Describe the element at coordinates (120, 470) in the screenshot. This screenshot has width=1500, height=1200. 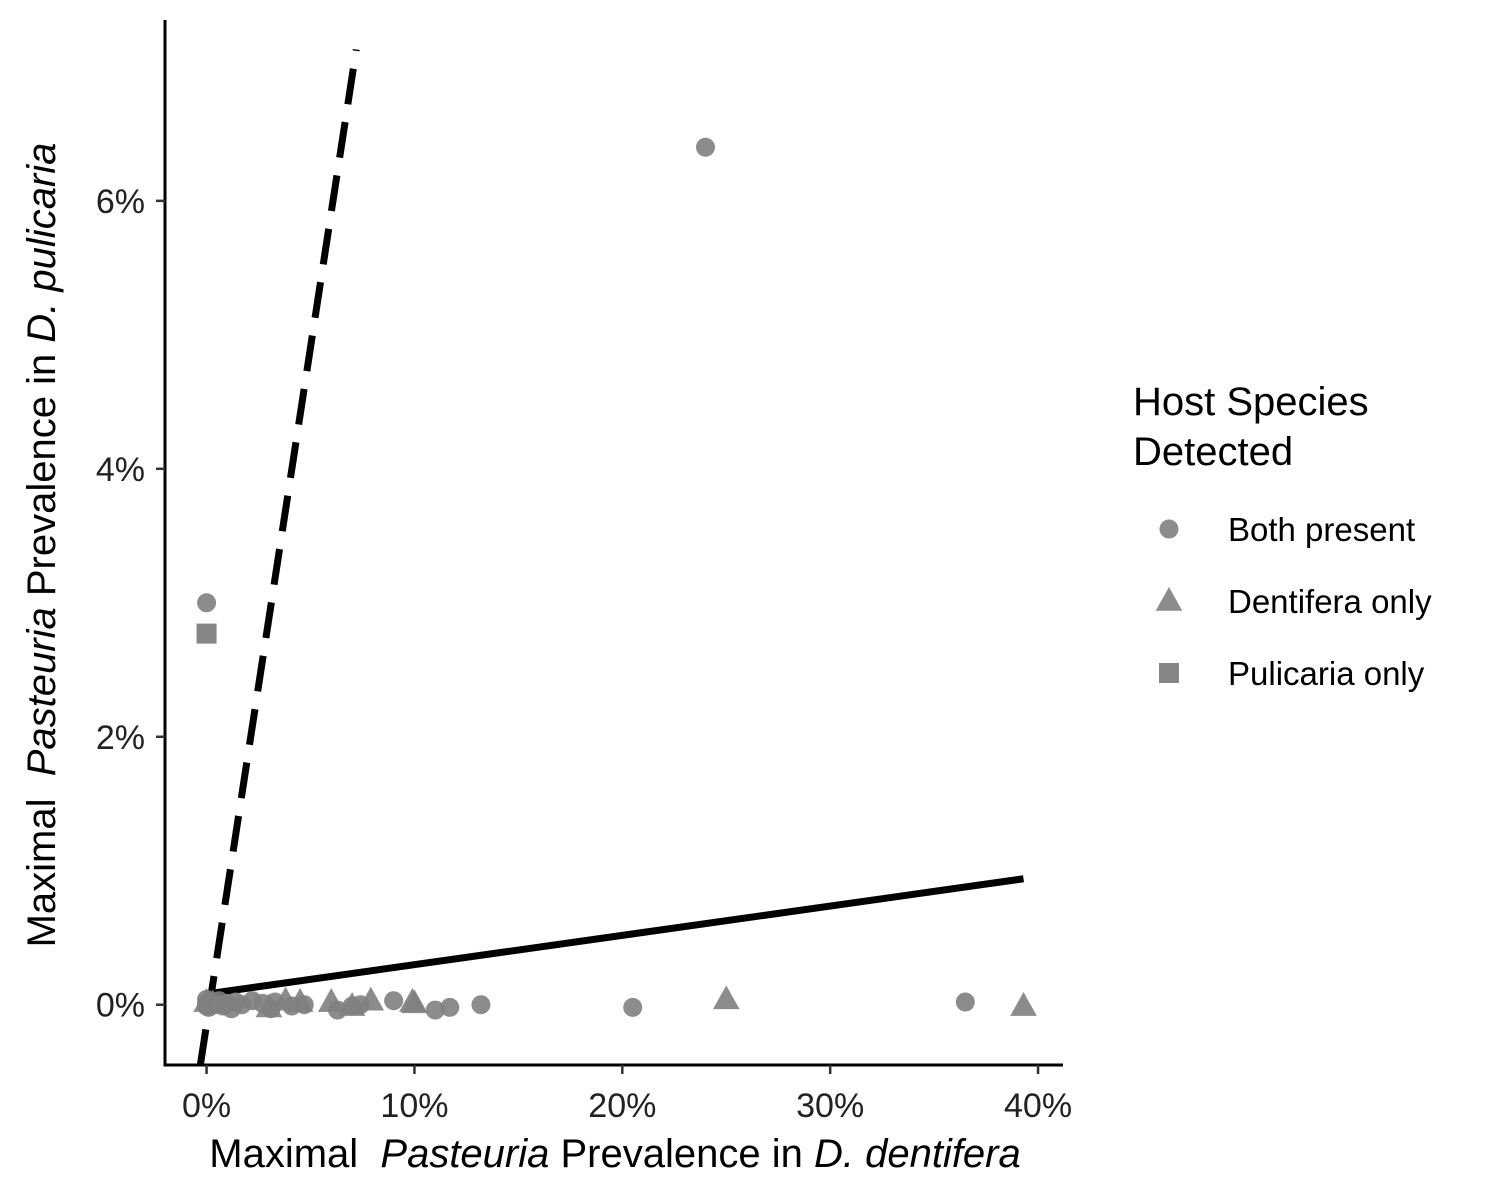
I see `y-tick-label: 4%` at that location.